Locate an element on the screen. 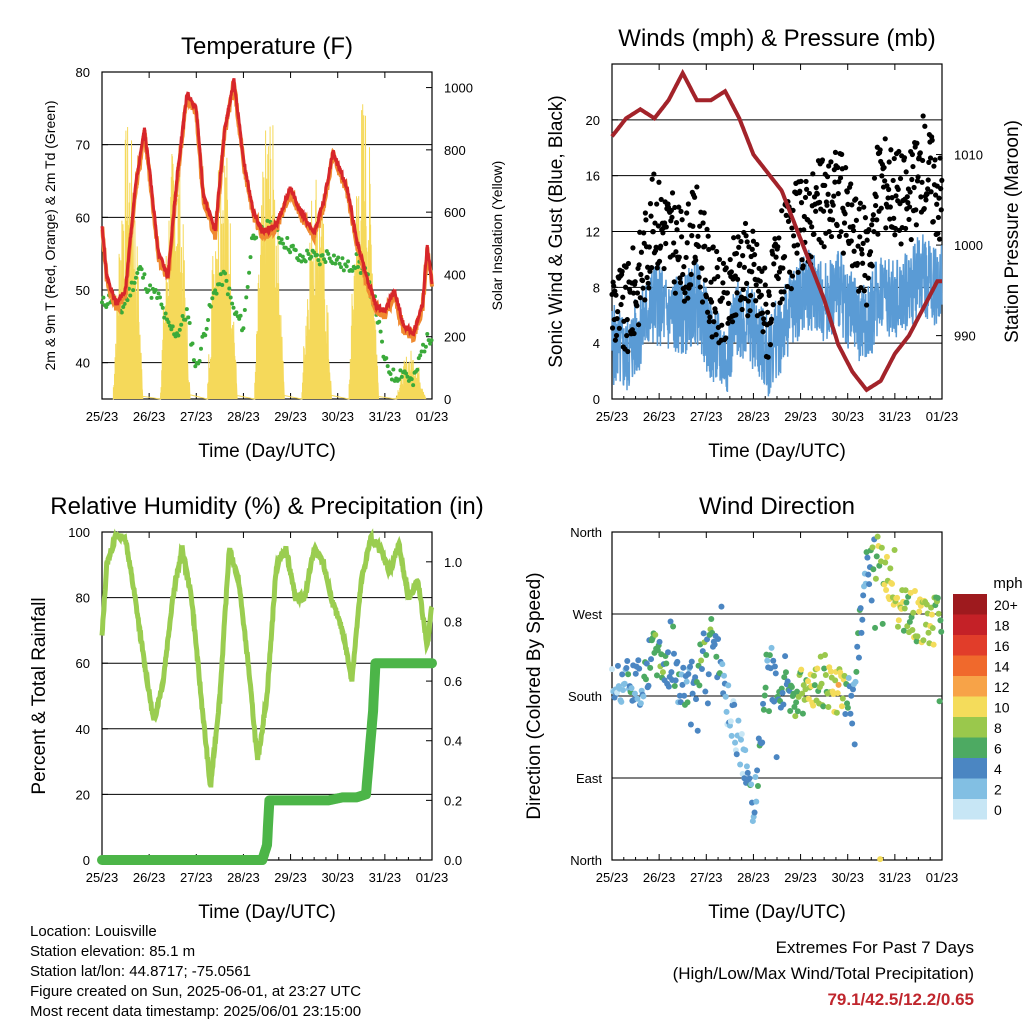 The height and width of the screenshot is (1024, 1024). y-tick-label: 100 is located at coordinates (79, 532).